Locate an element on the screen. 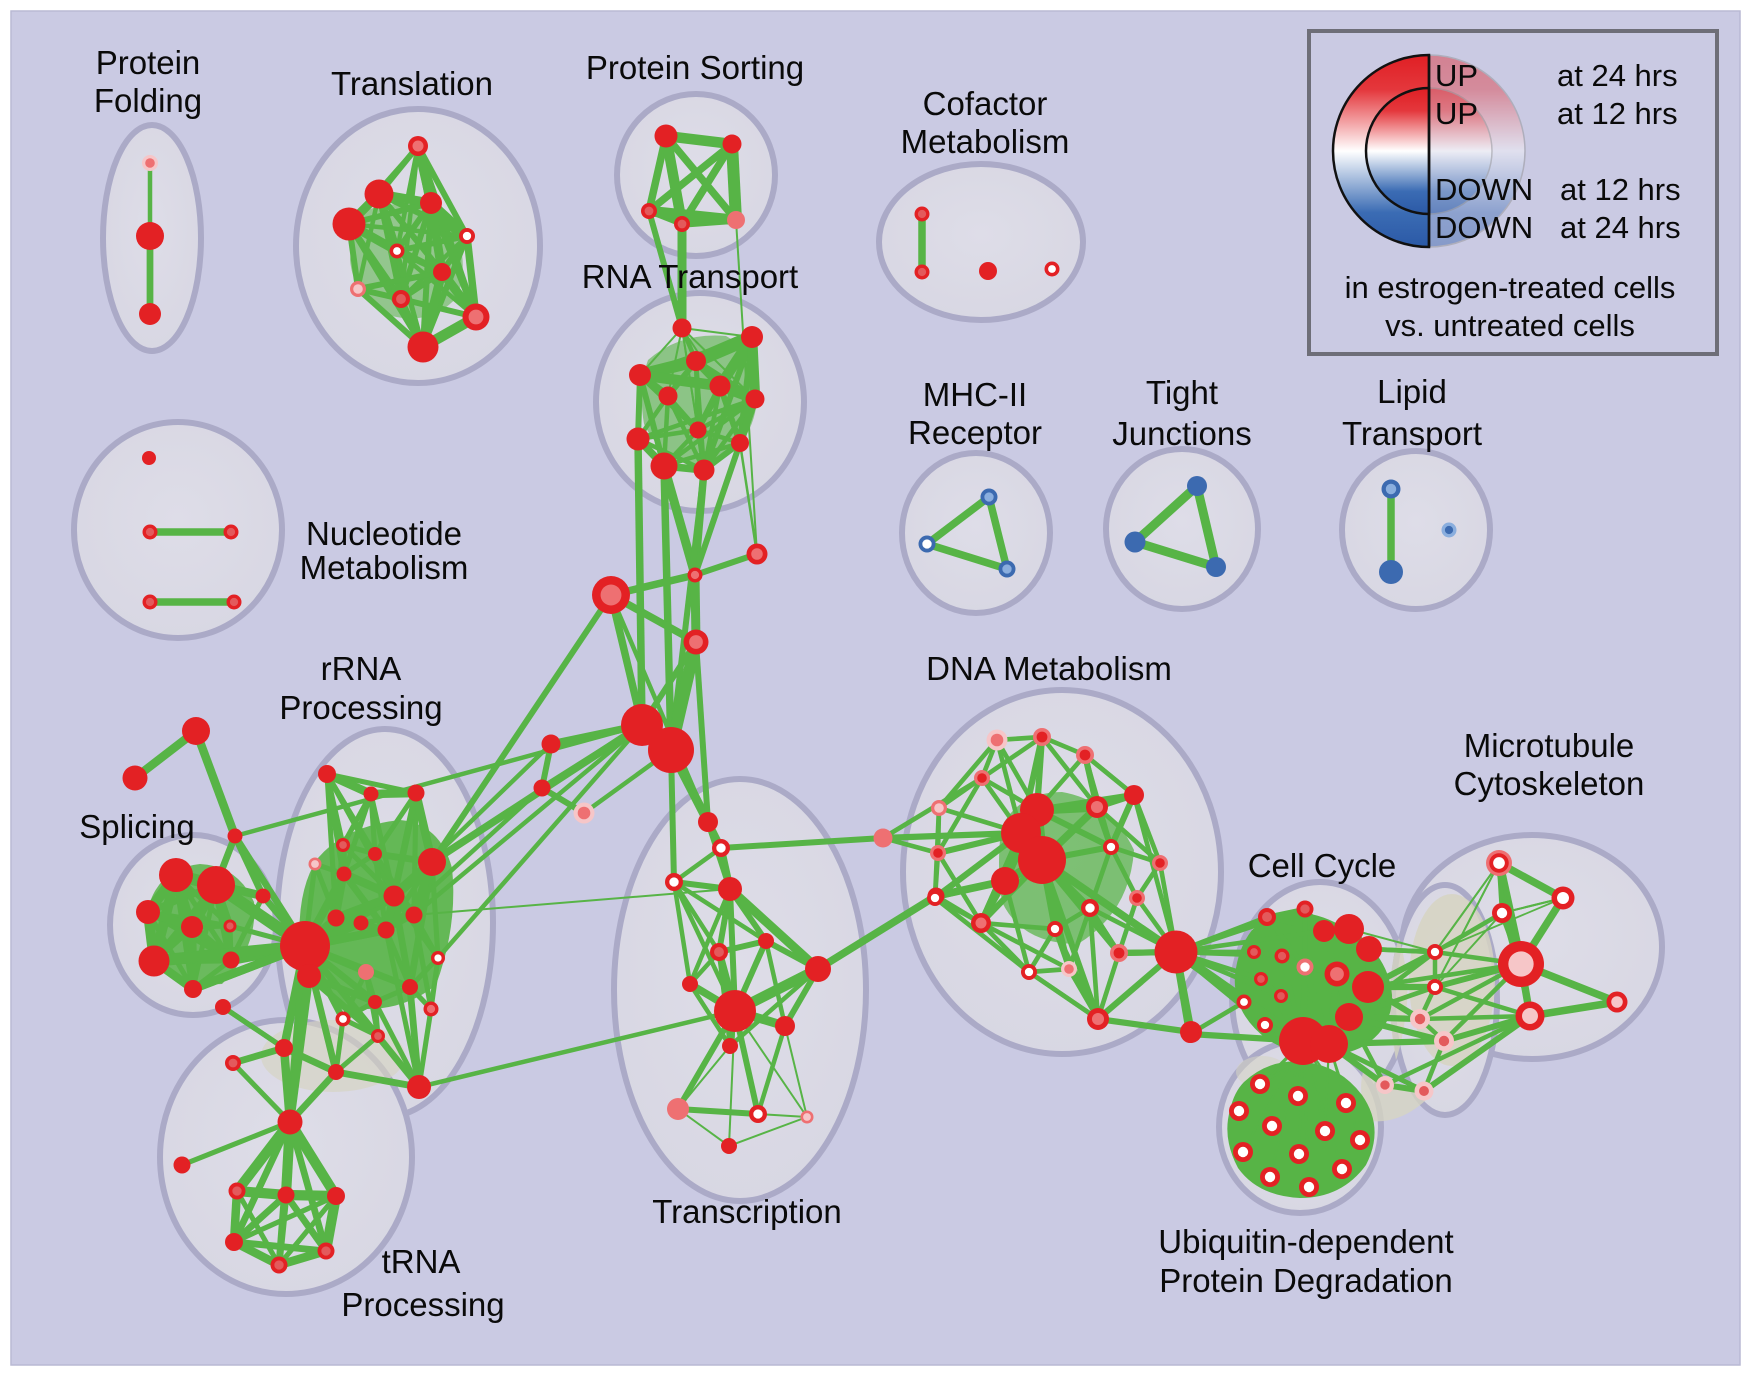  svg-text: Ubiquitin-dependent is located at coordinates (1305, 1241).